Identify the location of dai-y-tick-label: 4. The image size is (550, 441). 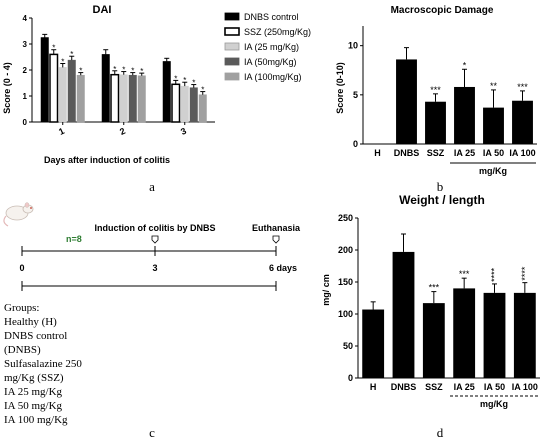
(25, 18).